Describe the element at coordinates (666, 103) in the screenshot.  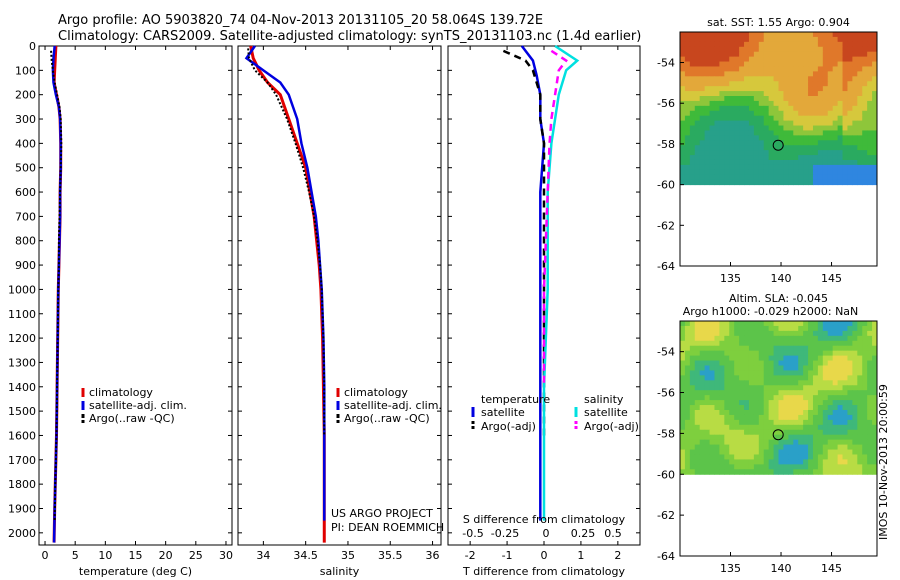
I see `y-tick-label: -56` at that location.